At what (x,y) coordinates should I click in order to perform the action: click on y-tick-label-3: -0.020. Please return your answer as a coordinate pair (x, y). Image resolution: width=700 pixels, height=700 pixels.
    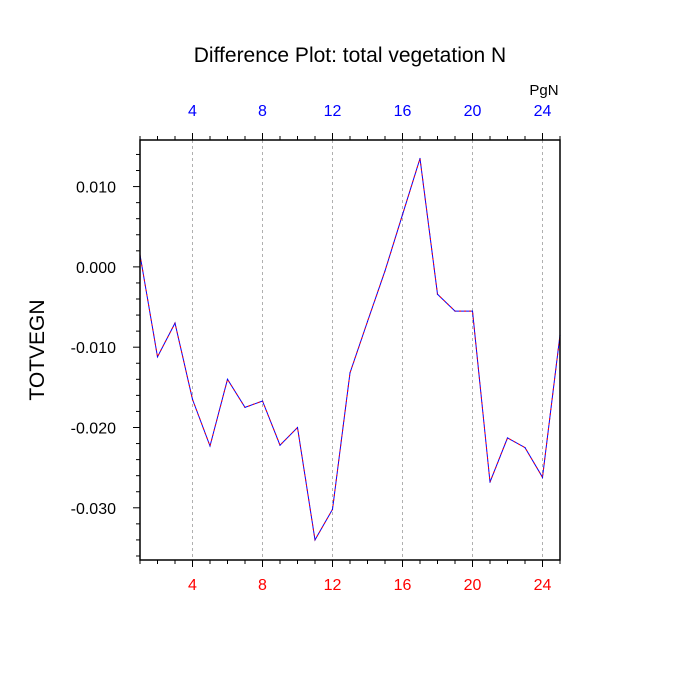
    Looking at the image, I should click on (93, 428).